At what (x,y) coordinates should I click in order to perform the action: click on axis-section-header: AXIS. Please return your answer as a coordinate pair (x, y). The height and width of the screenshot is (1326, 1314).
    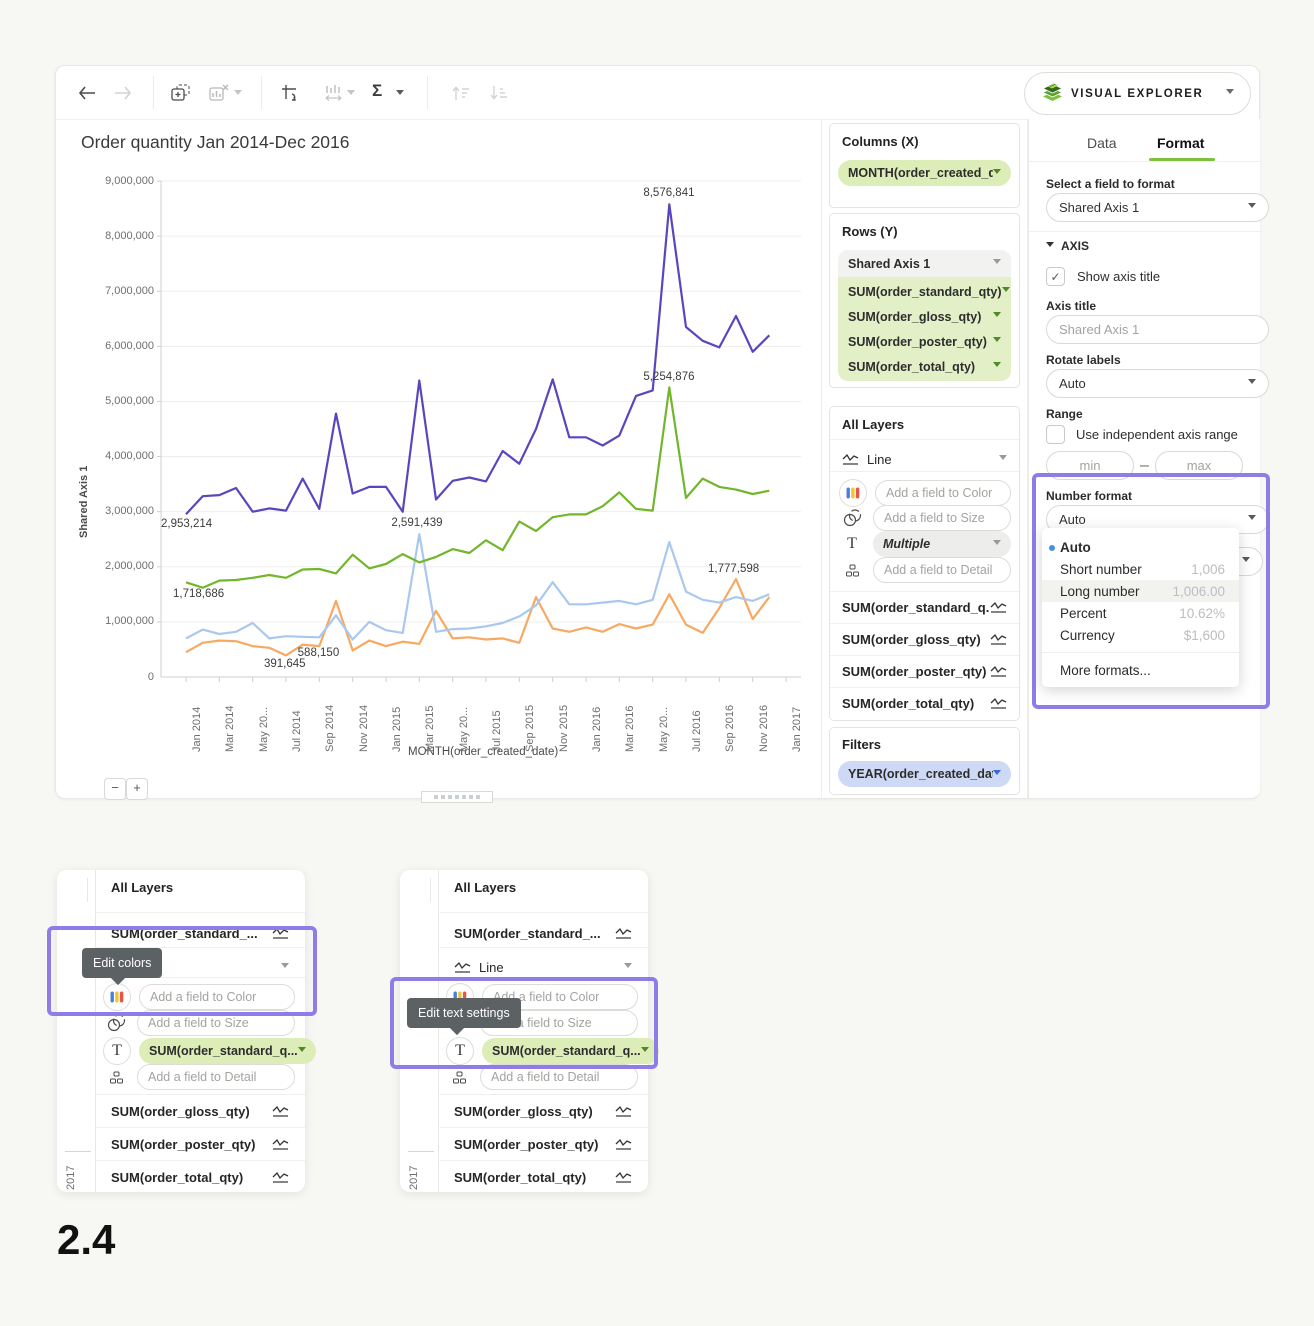
    Looking at the image, I should click on (1067, 246).